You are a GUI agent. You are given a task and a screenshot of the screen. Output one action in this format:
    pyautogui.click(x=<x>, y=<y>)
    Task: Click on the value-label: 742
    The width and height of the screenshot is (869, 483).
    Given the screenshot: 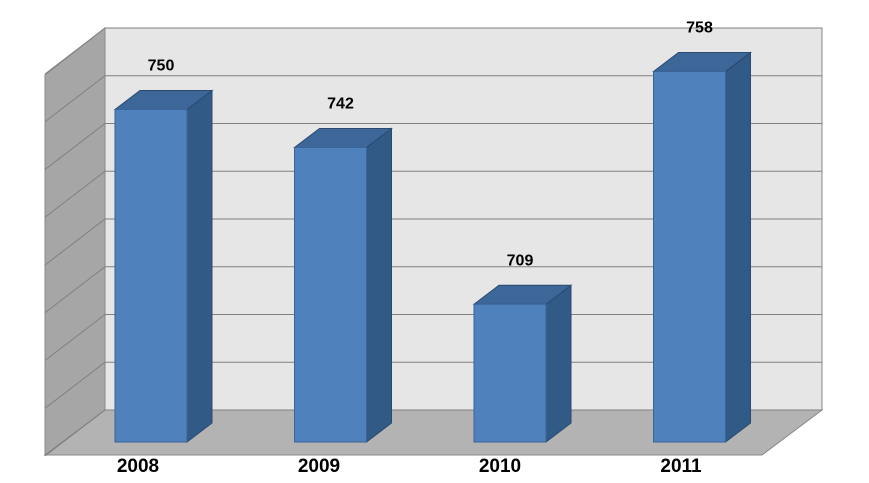 What is the action you would take?
    pyautogui.click(x=340, y=104)
    